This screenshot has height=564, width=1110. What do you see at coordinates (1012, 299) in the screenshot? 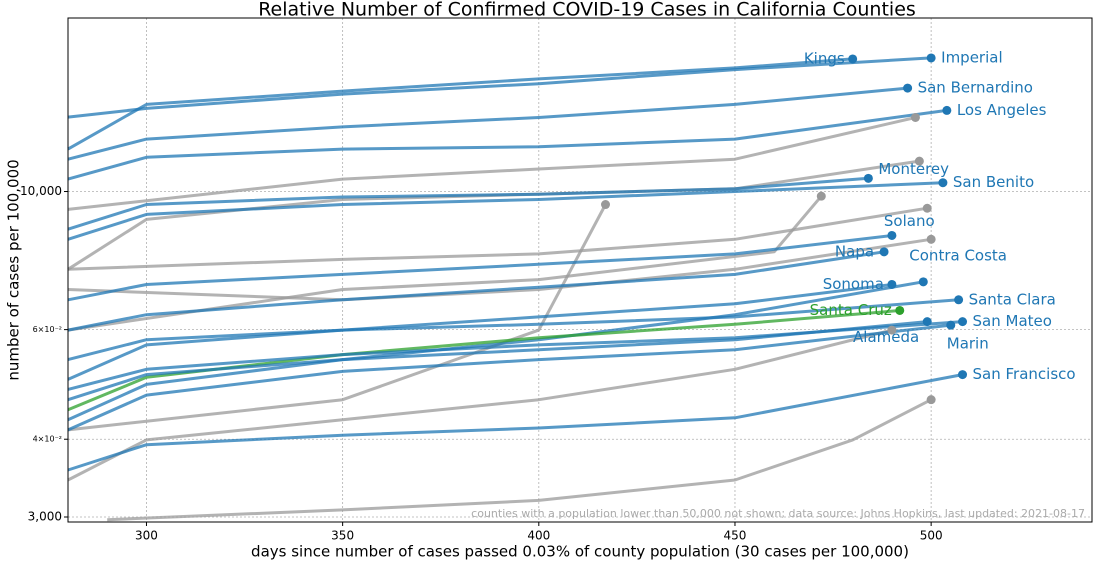
I see `series-label: Santa Clara` at bounding box center [1012, 299].